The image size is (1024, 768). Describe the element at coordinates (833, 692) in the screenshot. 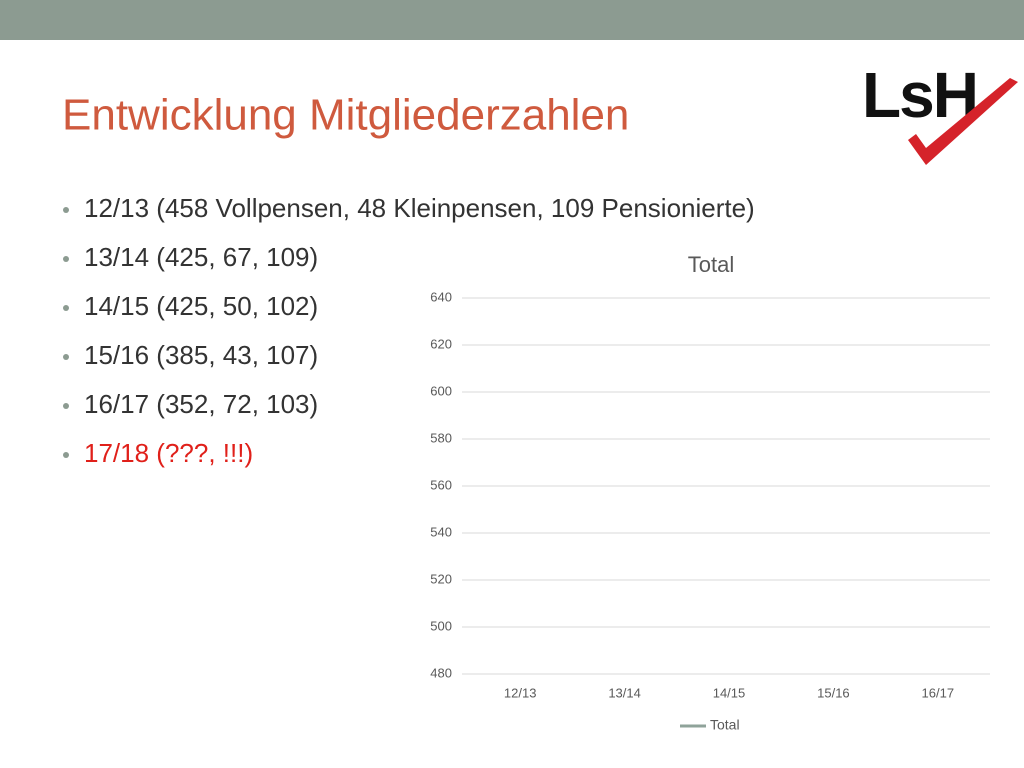

I see `x-tick-label: 15/16` at that location.